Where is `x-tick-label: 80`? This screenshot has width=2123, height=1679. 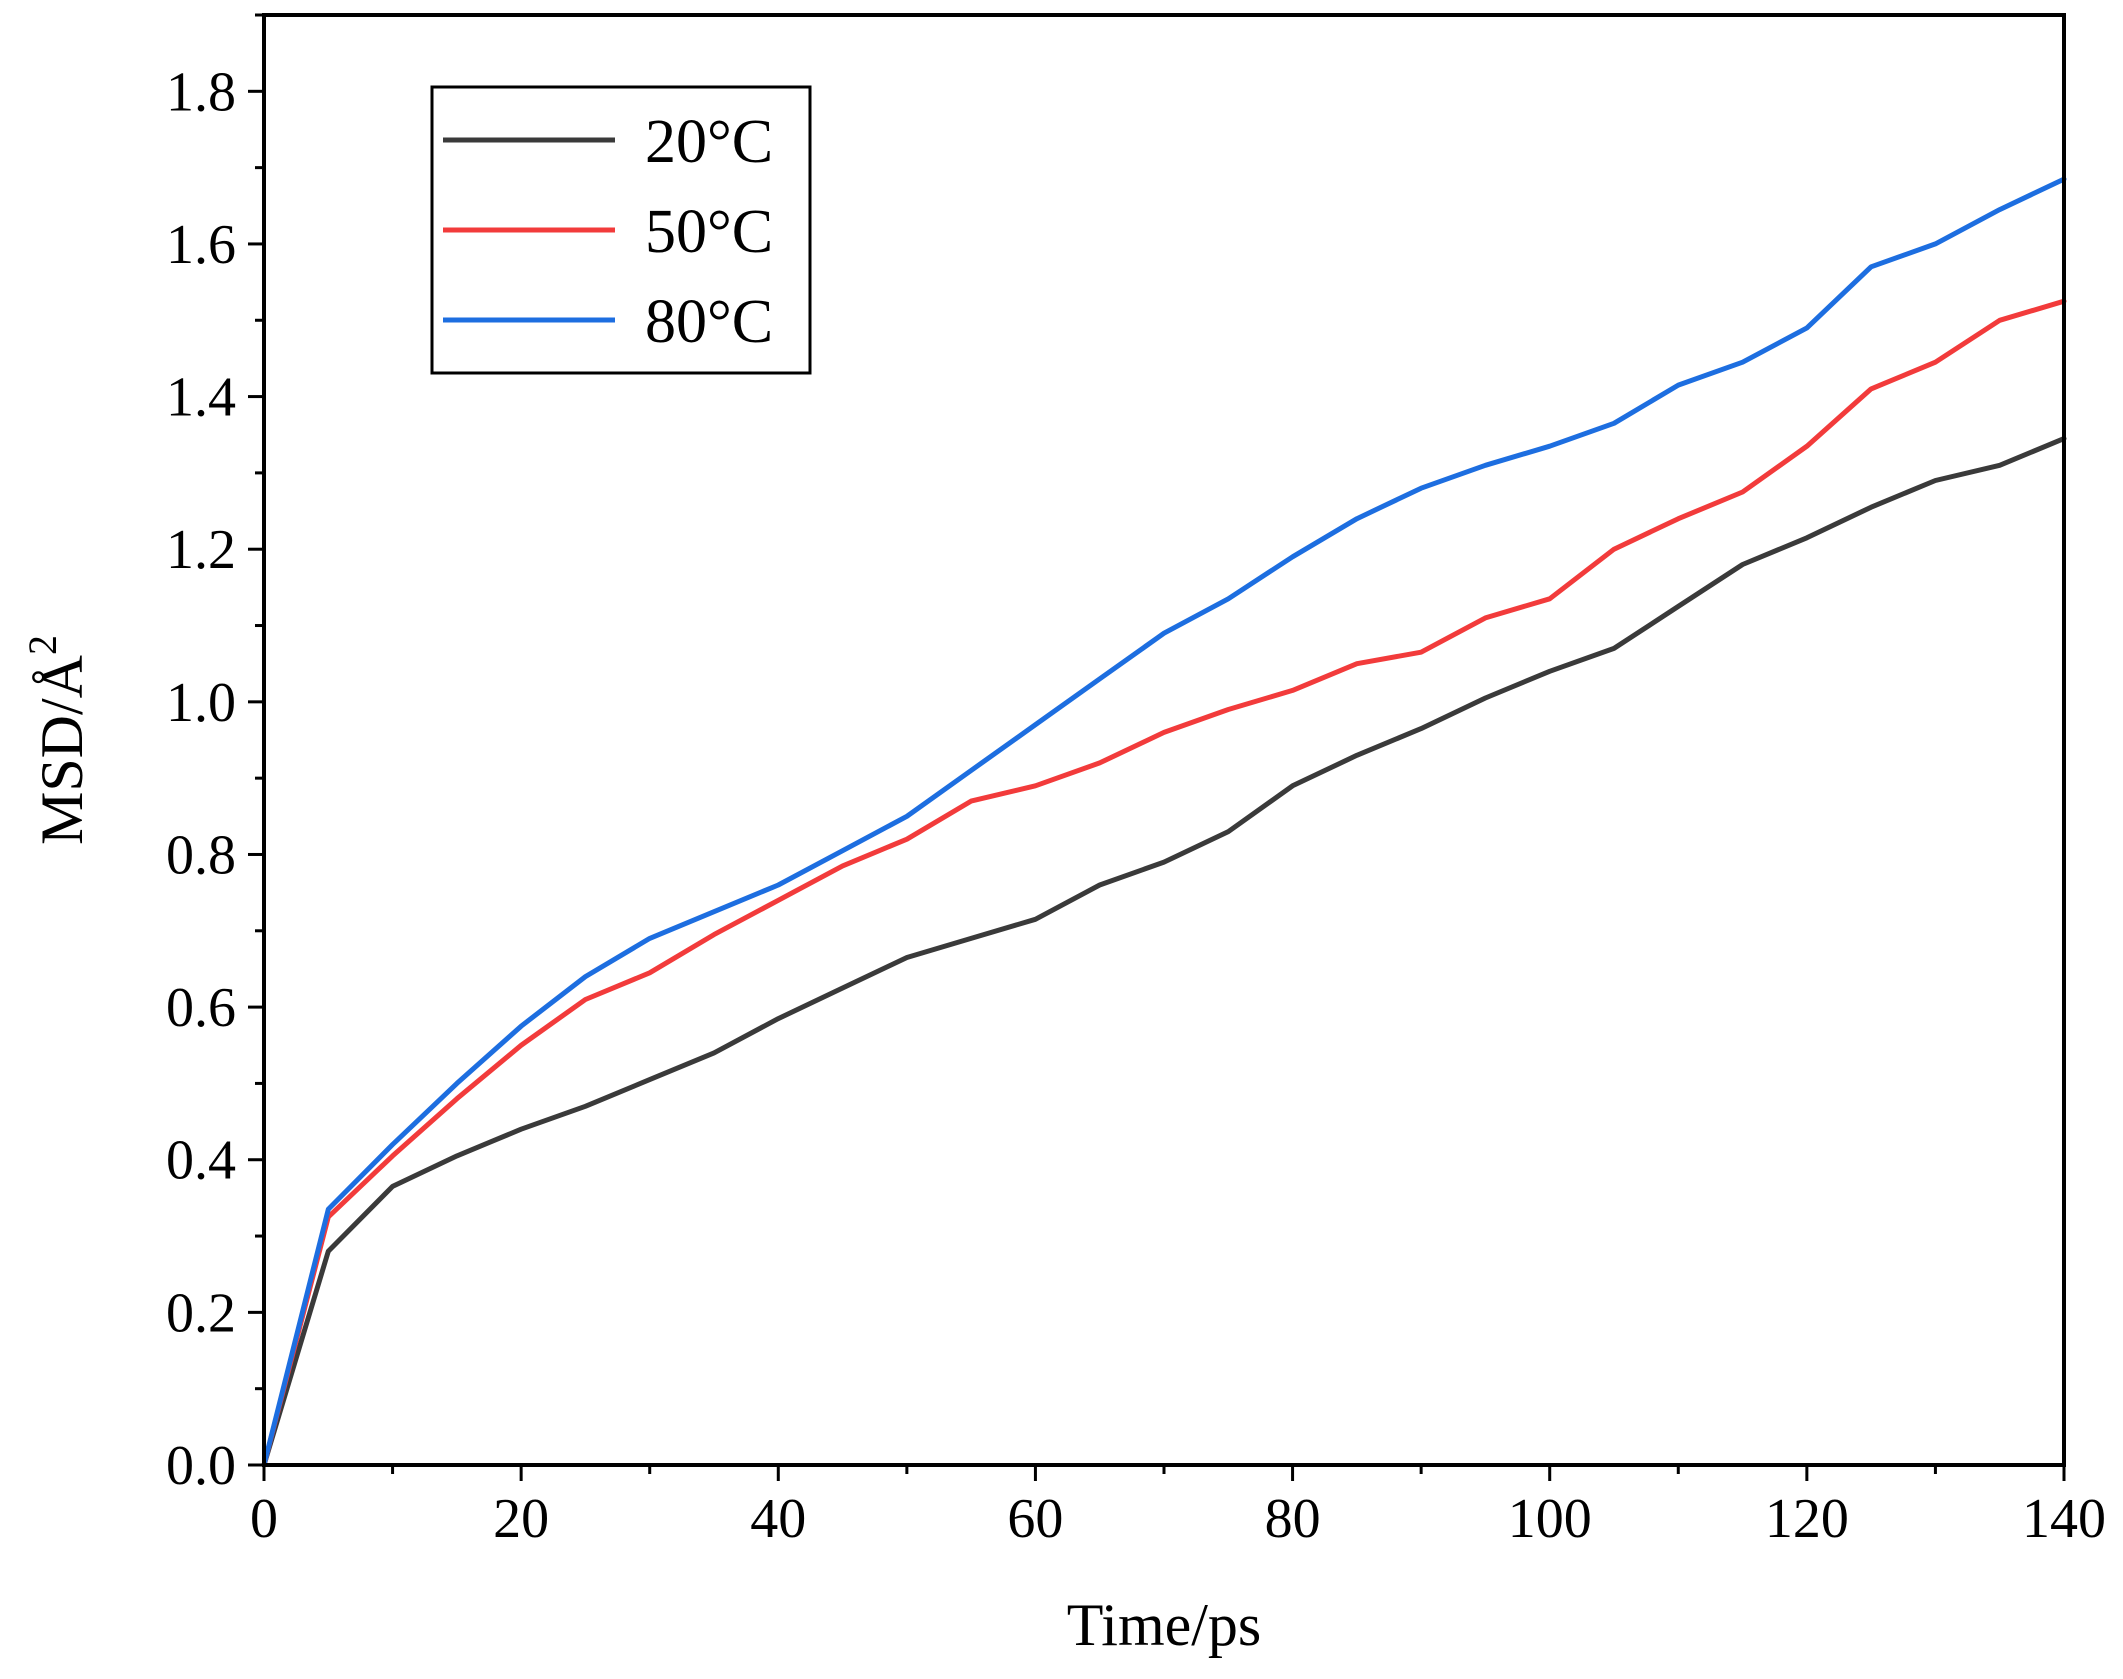 x-tick-label: 80 is located at coordinates (1293, 1519).